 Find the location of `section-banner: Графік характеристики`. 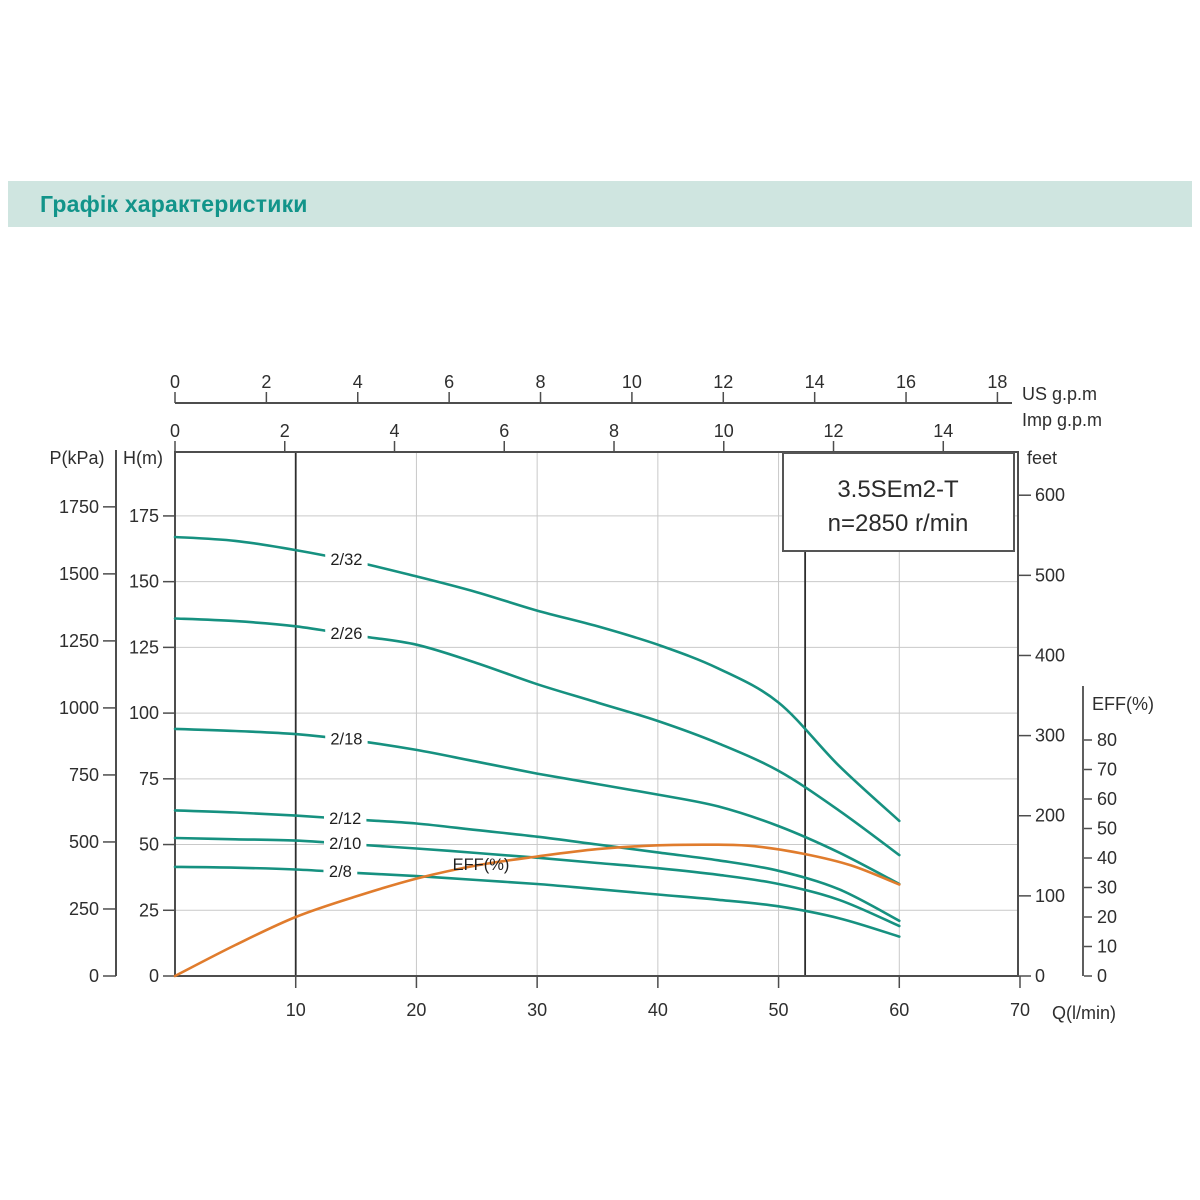

section-banner: Графік характеристики is located at coordinates (600, 204).